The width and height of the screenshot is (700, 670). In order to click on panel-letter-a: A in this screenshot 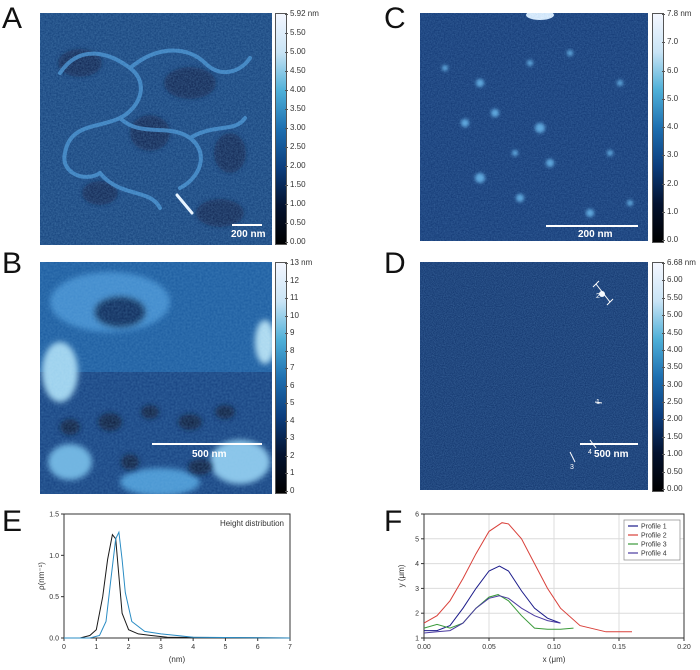, I will do `click(12, 18)`.